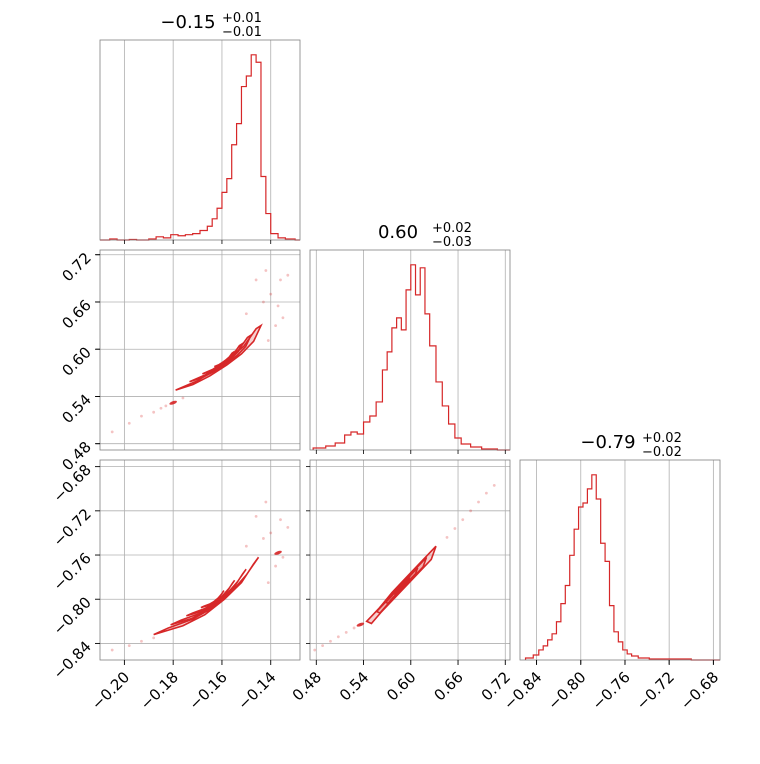  I want to click on y-tick-label: −0.84, so click(72, 660).